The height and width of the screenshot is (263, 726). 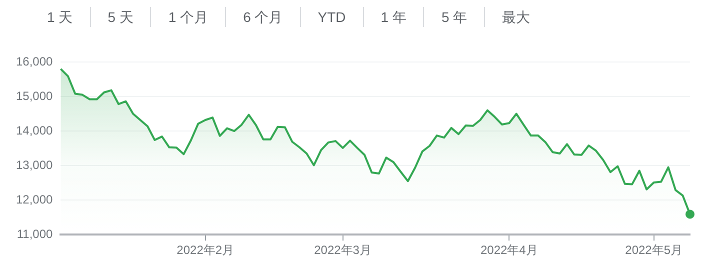 I want to click on text: 1 个月, so click(x=188, y=17).